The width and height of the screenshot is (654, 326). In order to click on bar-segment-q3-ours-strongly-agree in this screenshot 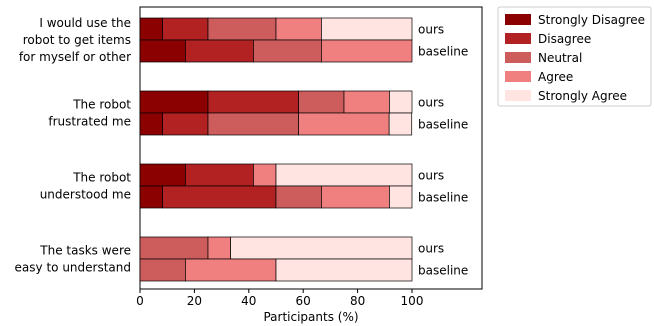, I will do `click(344, 175)`.